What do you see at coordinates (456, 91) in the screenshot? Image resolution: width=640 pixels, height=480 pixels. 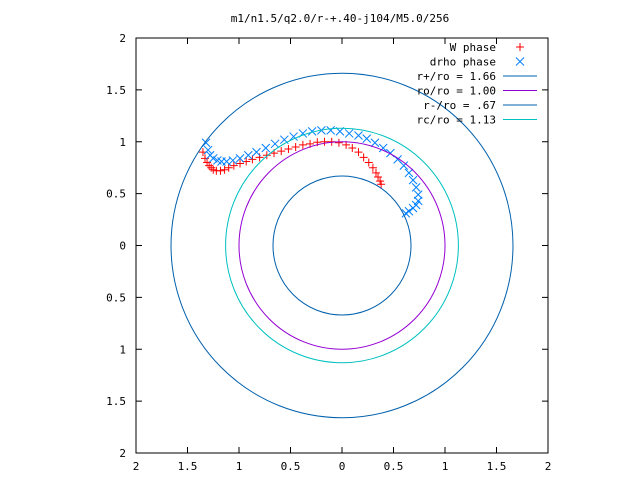 I see `legend-label: ro/ro = 1.00` at bounding box center [456, 91].